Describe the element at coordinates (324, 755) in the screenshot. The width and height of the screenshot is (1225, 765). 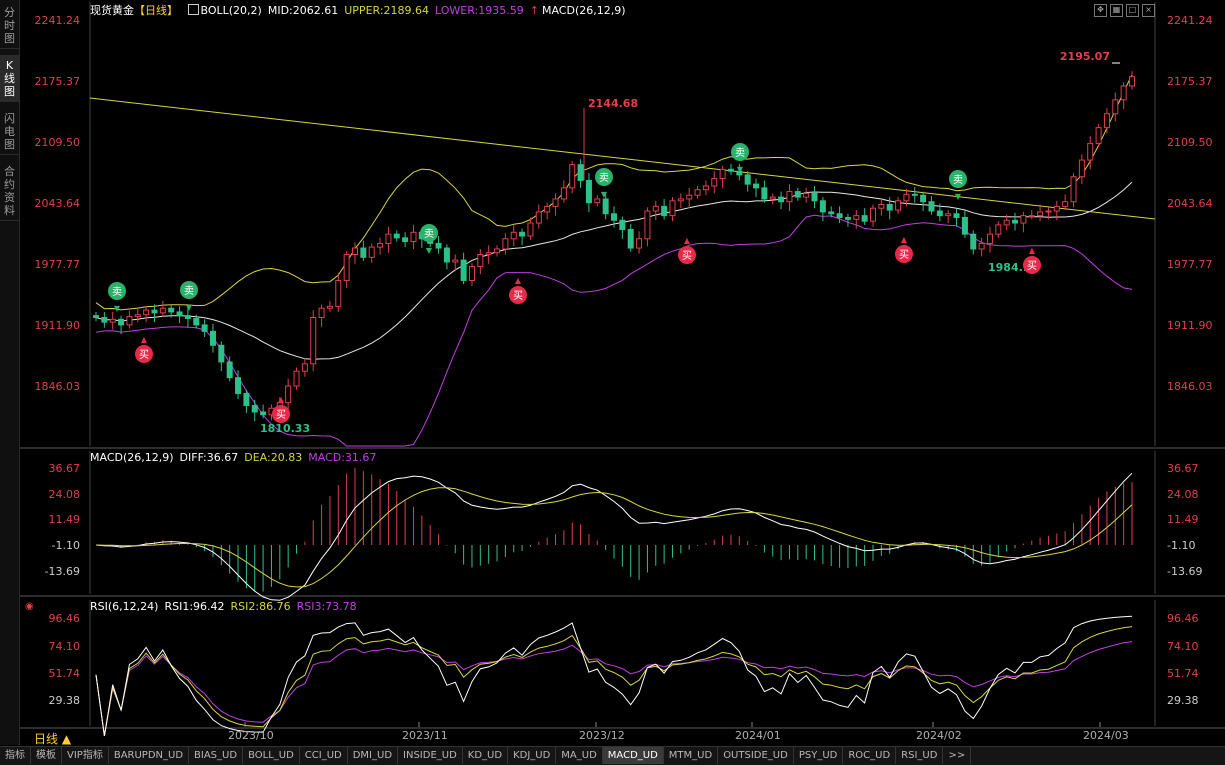
I see `indicator-tab-cci-ud: CCI_UD` at that location.